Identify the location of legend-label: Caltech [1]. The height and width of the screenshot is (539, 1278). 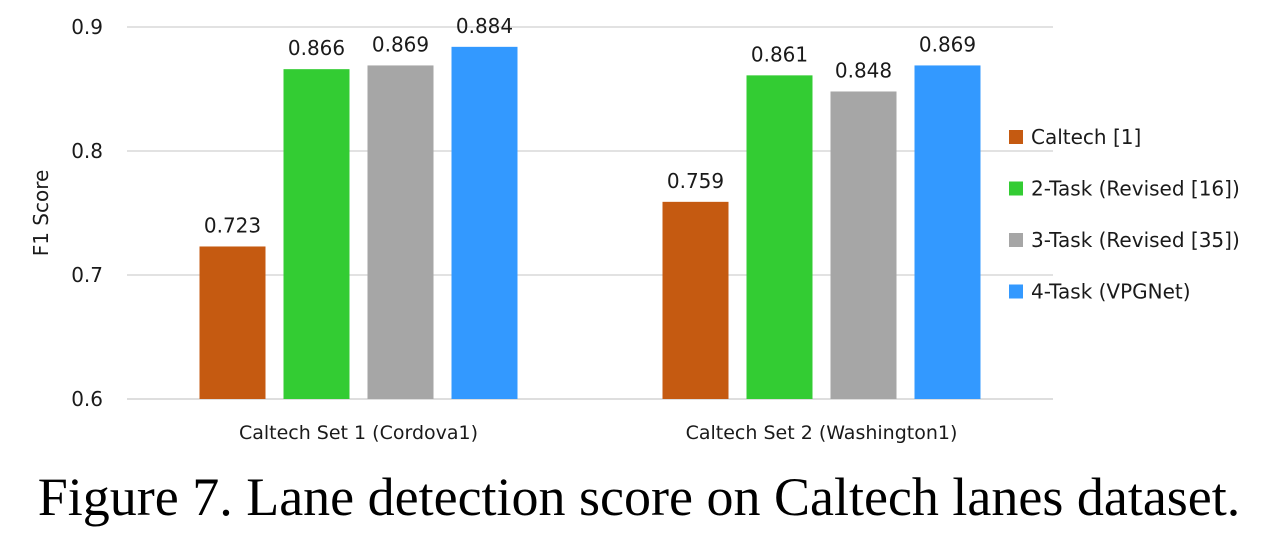
(1086, 137).